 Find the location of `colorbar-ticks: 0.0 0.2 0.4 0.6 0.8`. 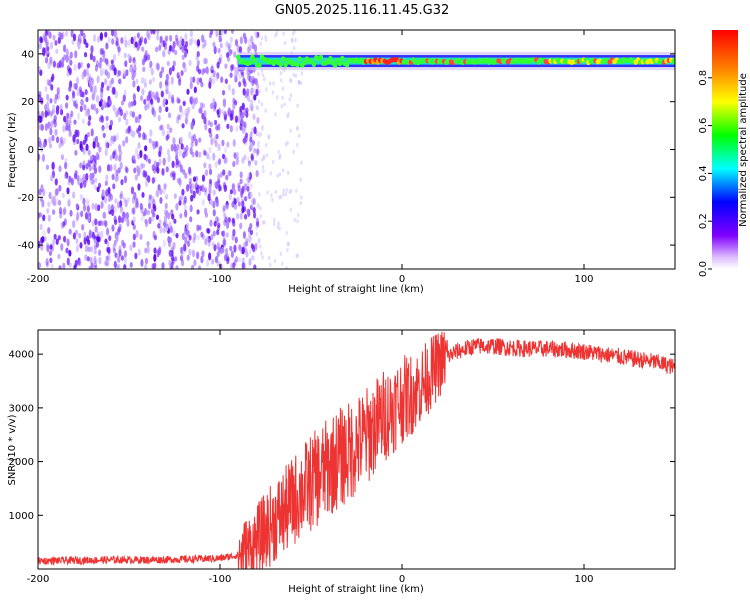

colorbar-ticks: 0.0 0.2 0.4 0.6 0.8 is located at coordinates (705, 173).